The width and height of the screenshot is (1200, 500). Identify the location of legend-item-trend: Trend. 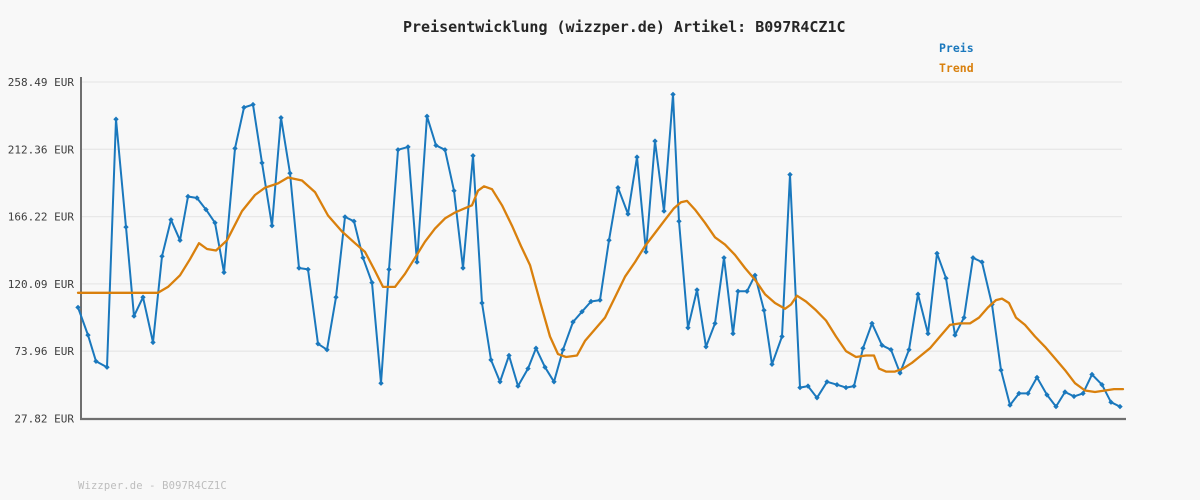
(956, 68).